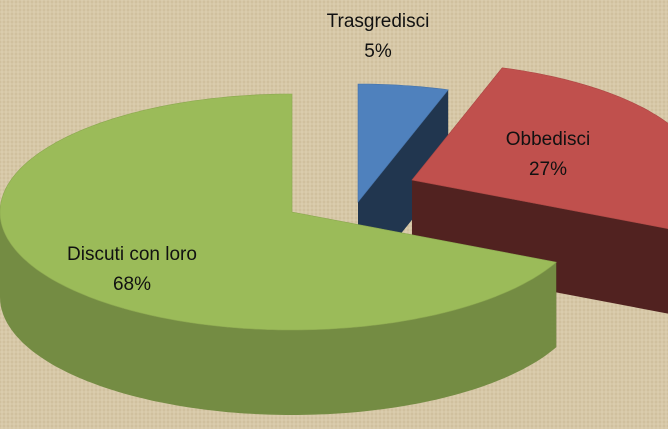 This screenshot has width=668, height=429. I want to click on slice-value-label: 68%, so click(132, 284).